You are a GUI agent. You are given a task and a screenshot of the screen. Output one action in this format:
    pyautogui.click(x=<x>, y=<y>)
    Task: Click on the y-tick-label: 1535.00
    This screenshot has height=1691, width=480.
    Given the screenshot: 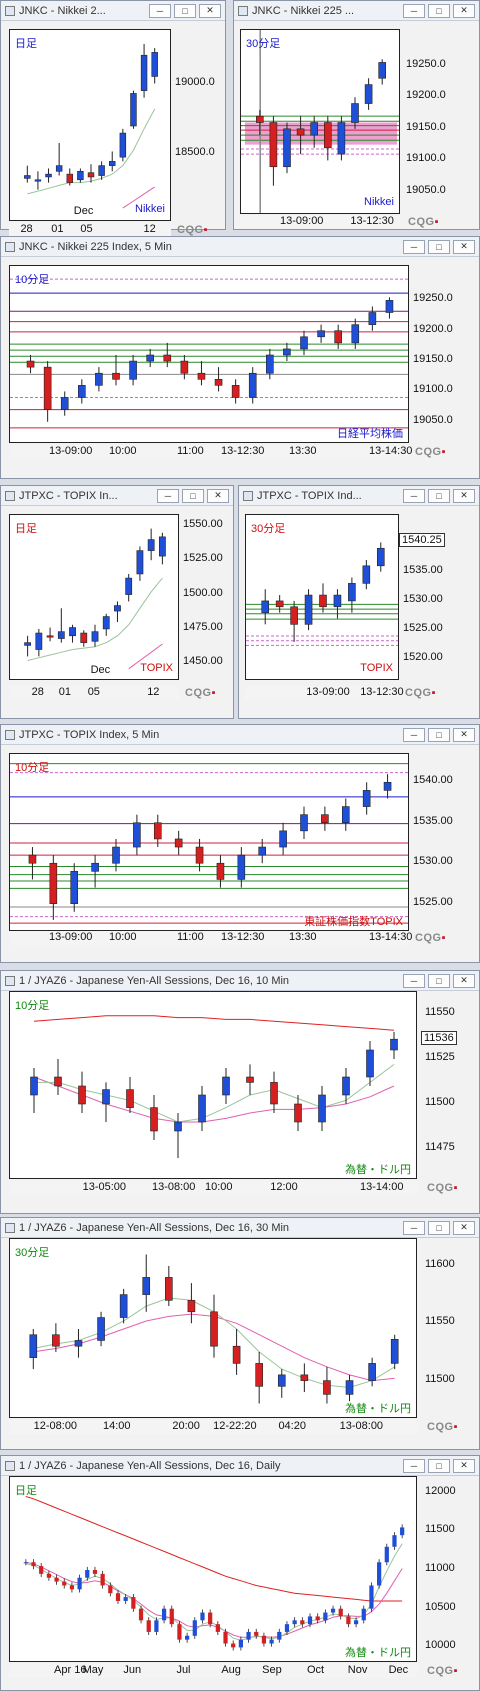 What is the action you would take?
    pyautogui.click(x=423, y=569)
    